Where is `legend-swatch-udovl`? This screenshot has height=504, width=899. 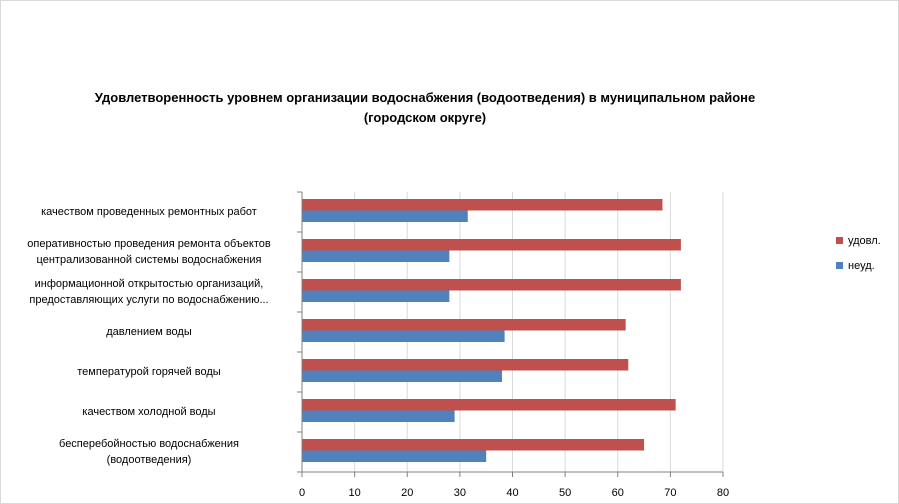 legend-swatch-udovl is located at coordinates (839, 240).